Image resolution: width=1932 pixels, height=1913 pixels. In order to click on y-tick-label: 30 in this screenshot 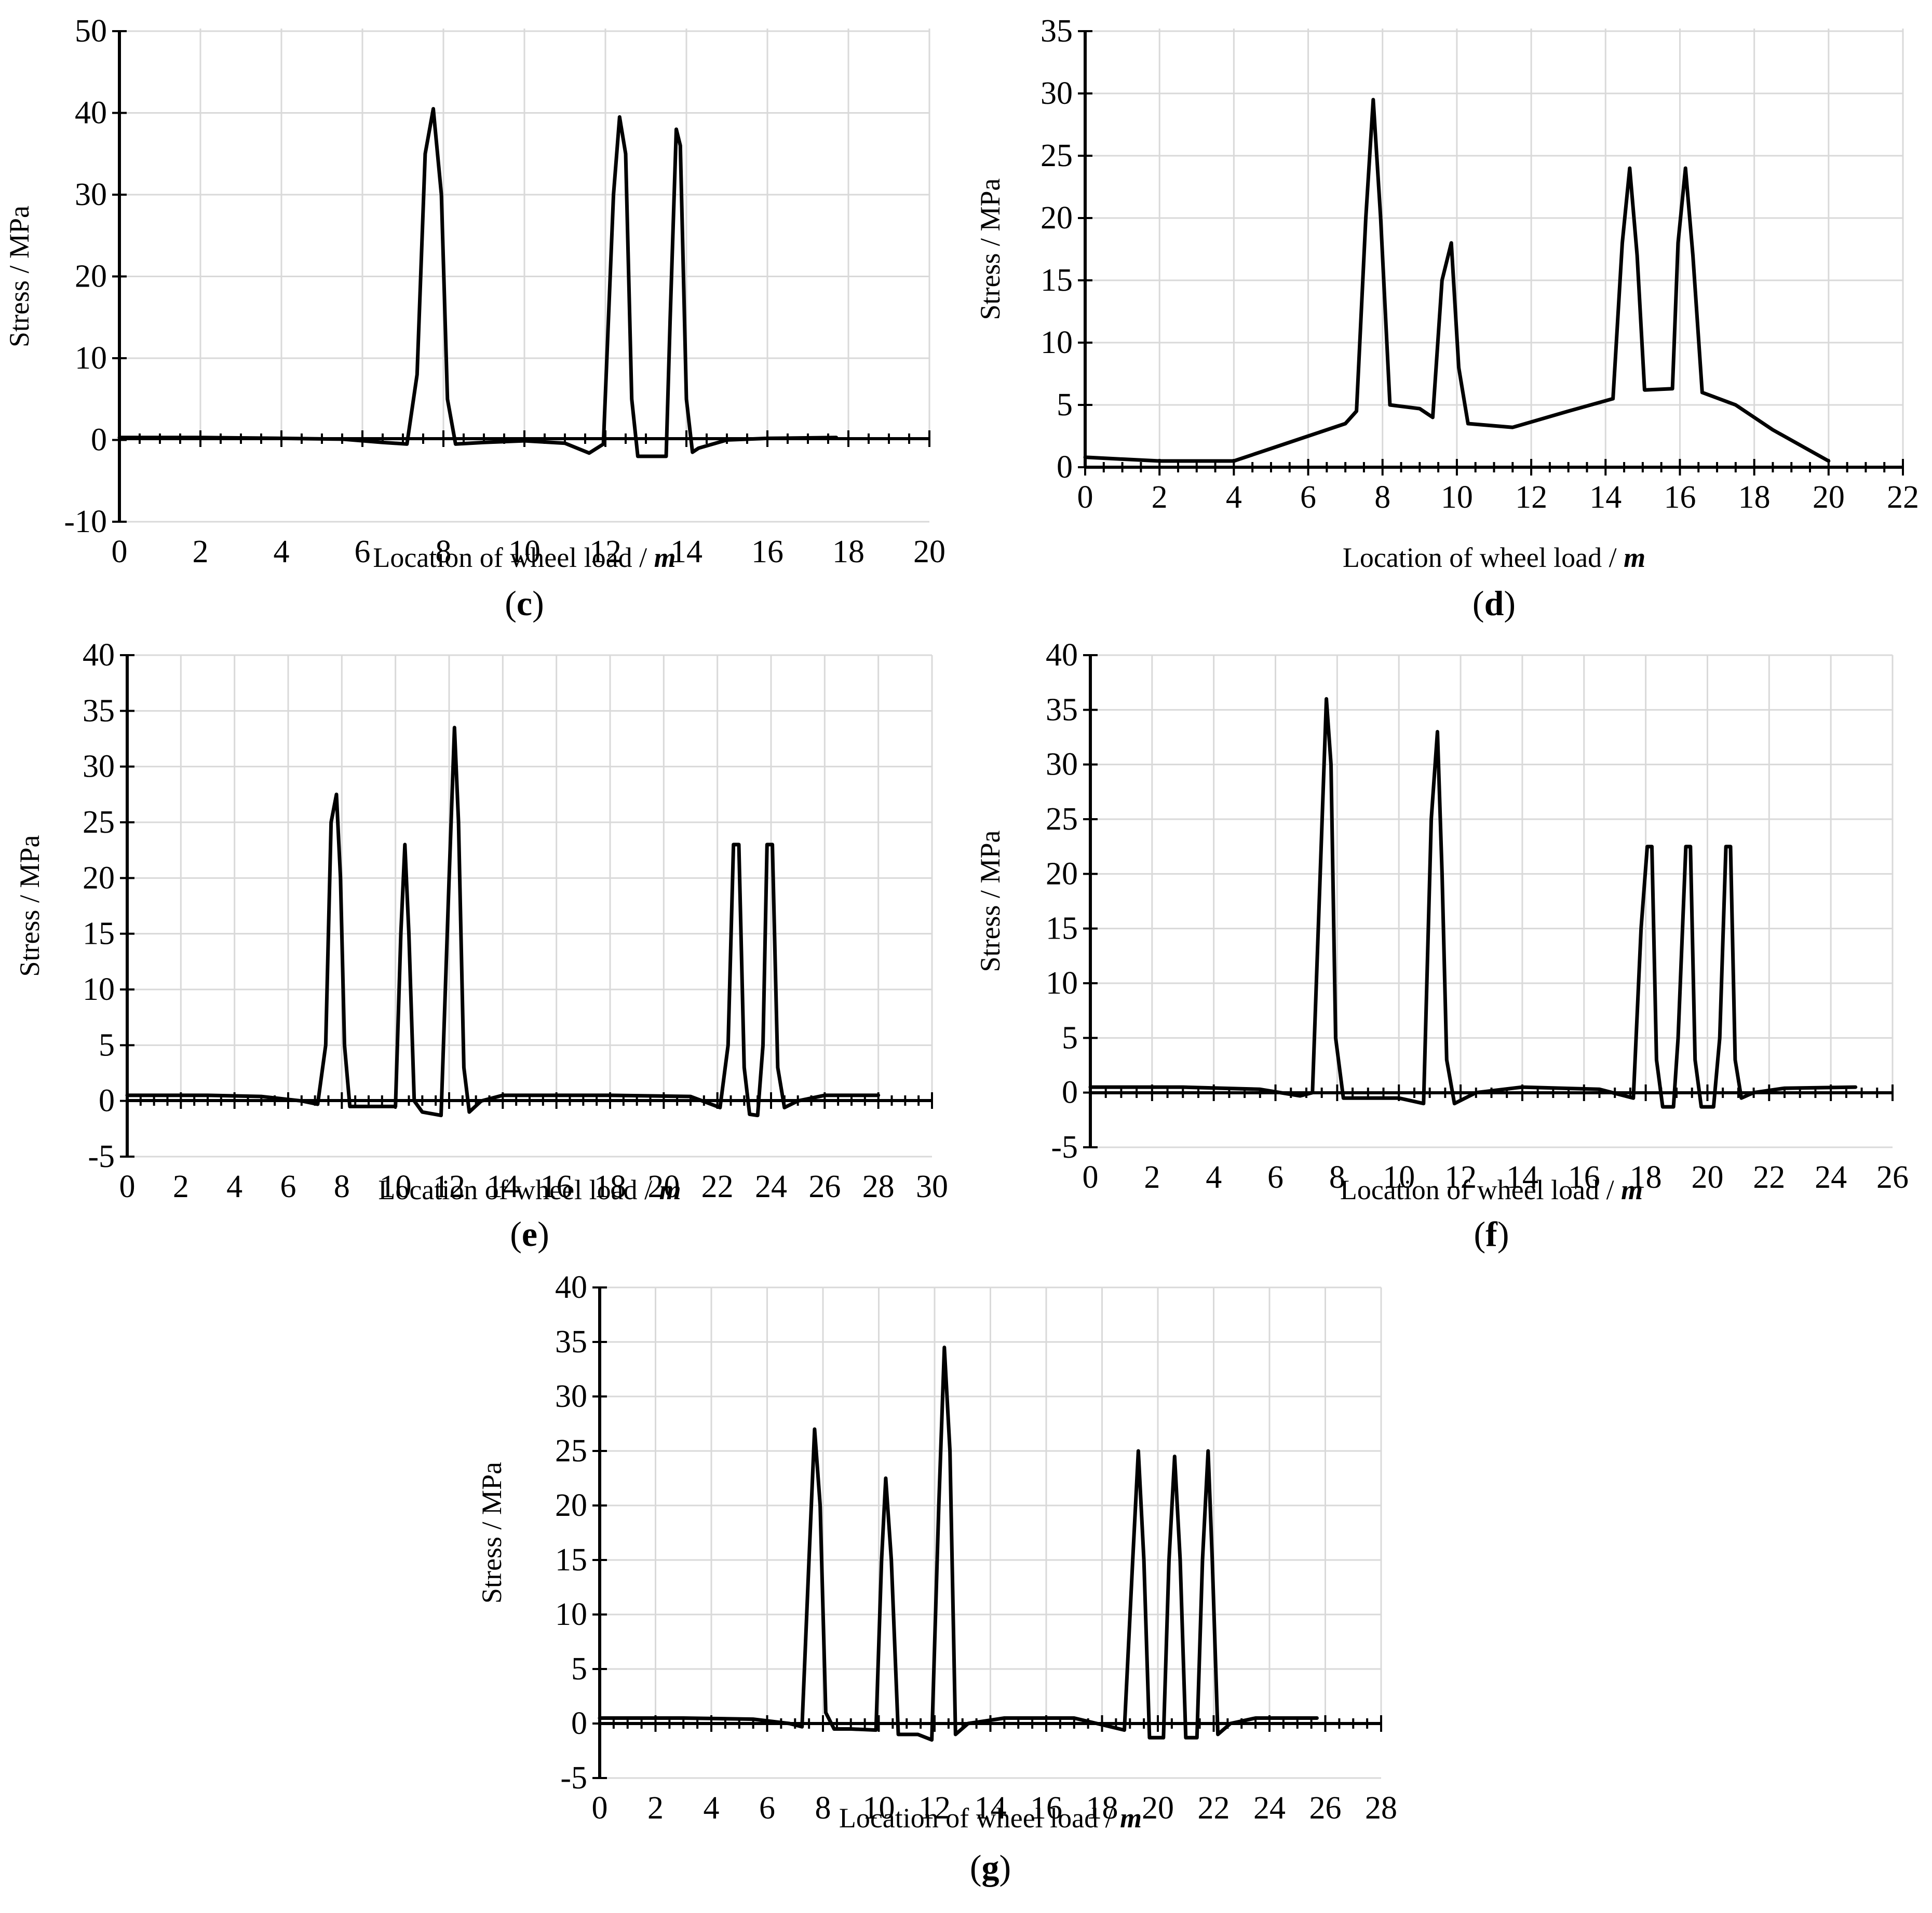, I will do `click(91, 194)`.